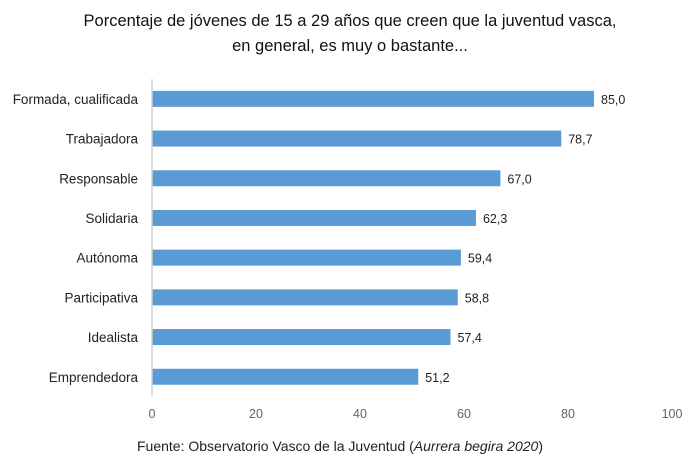  I want to click on x-tick-label: 40, so click(360, 414).